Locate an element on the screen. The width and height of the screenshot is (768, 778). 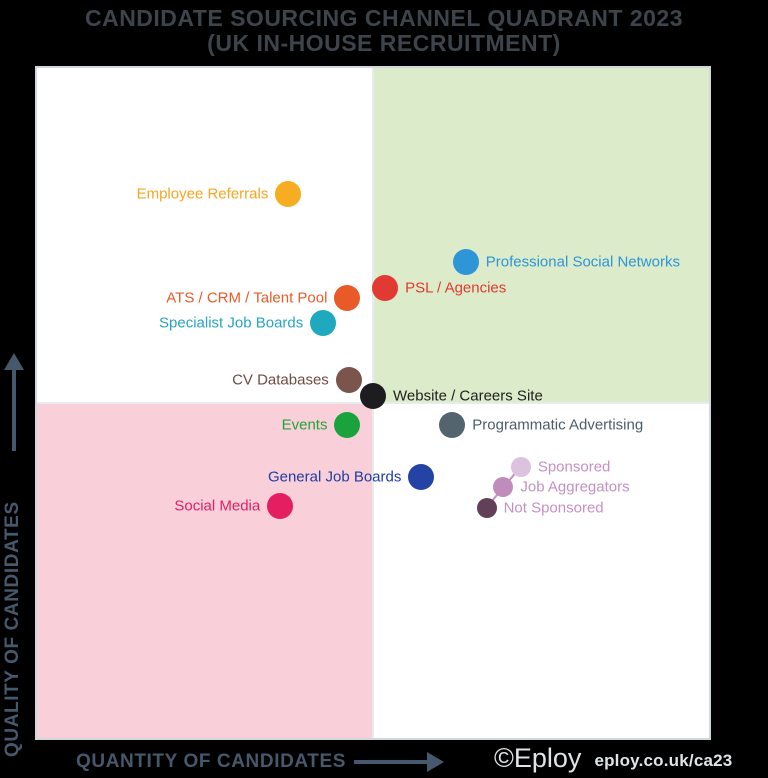
point-professional-social-networks: Professional Social Networks is located at coordinates (566, 261).